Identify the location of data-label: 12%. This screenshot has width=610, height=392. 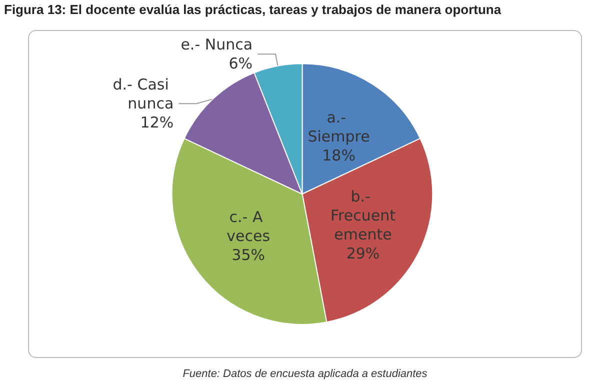
(157, 123).